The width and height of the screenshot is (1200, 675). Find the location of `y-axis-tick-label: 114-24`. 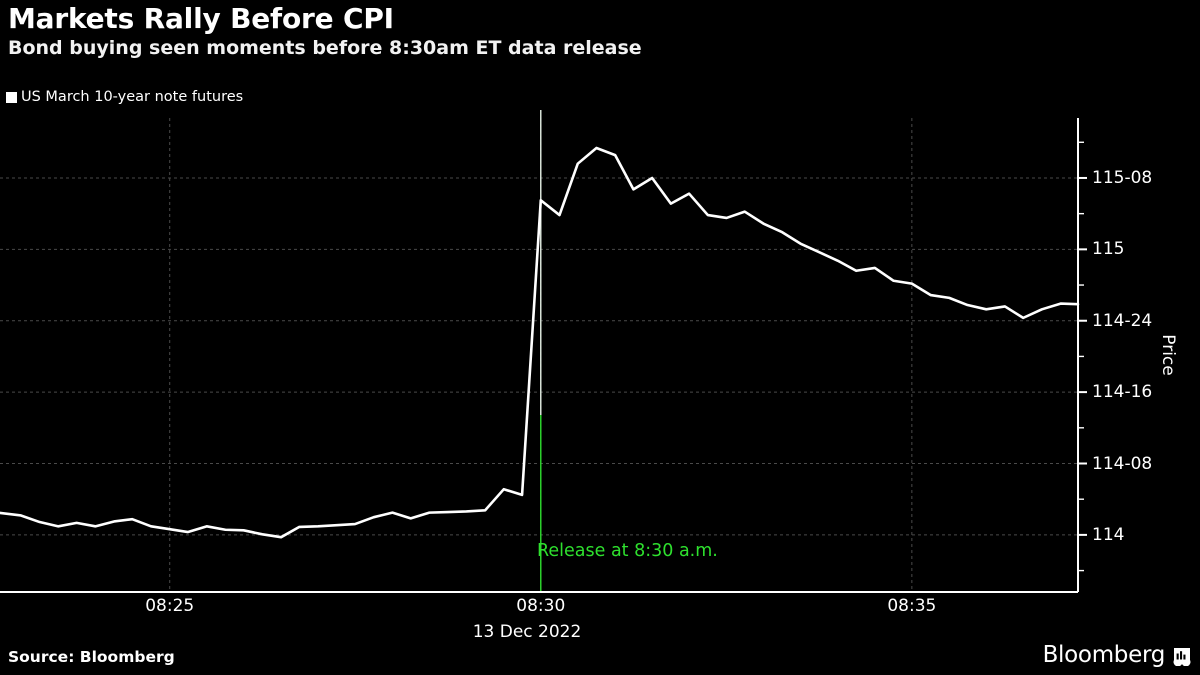

y-axis-tick-label: 114-24 is located at coordinates (1122, 320).